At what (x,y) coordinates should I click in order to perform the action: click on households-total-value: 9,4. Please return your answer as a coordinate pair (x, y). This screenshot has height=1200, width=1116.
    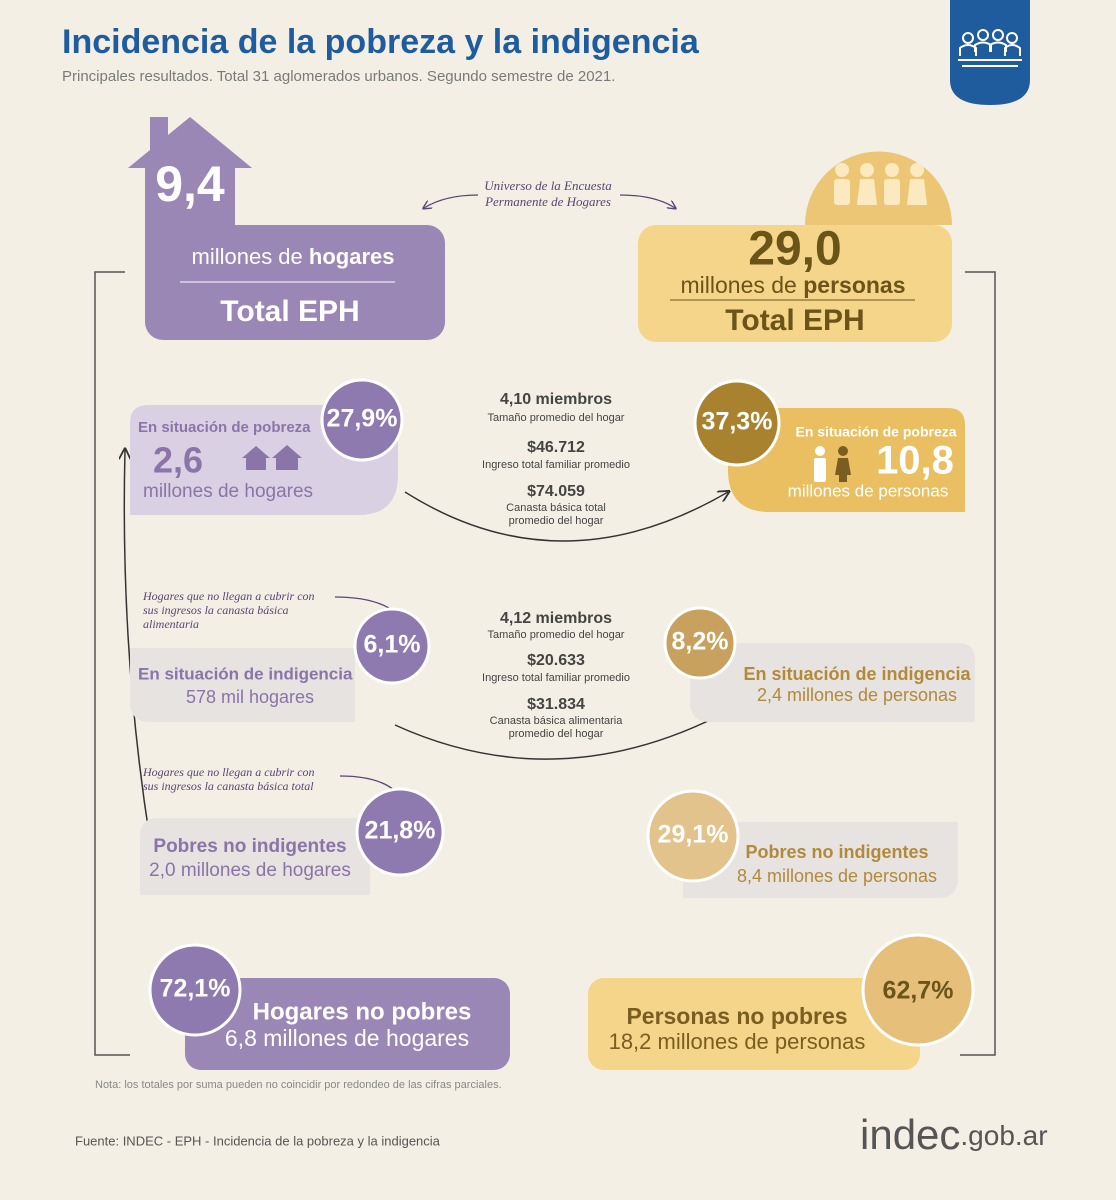
    Looking at the image, I should click on (190, 184).